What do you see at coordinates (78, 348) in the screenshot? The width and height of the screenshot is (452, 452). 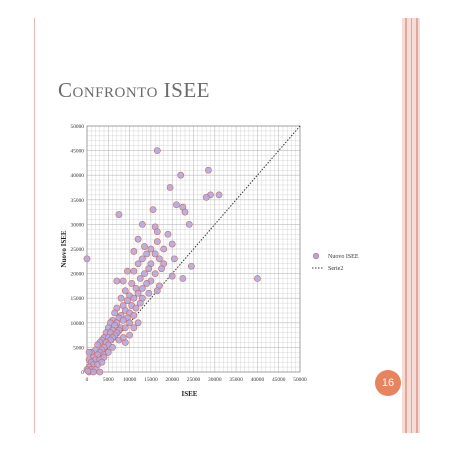 I see `y-tick-label: 5000` at bounding box center [78, 348].